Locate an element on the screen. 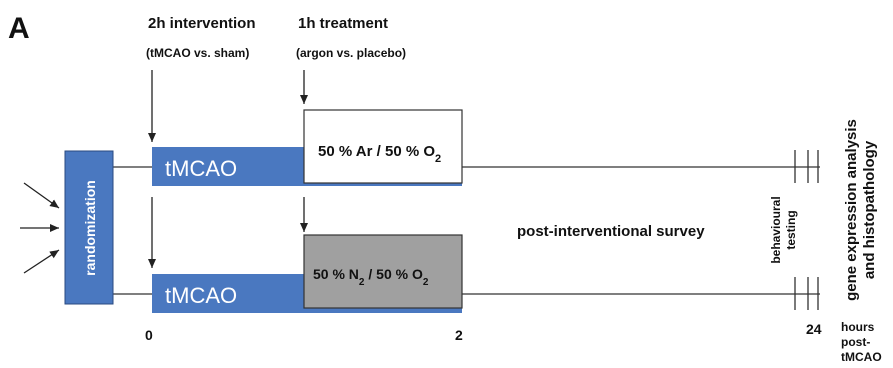 Image resolution: width=893 pixels, height=368 pixels. arrow-in-bottom is located at coordinates (41, 261).